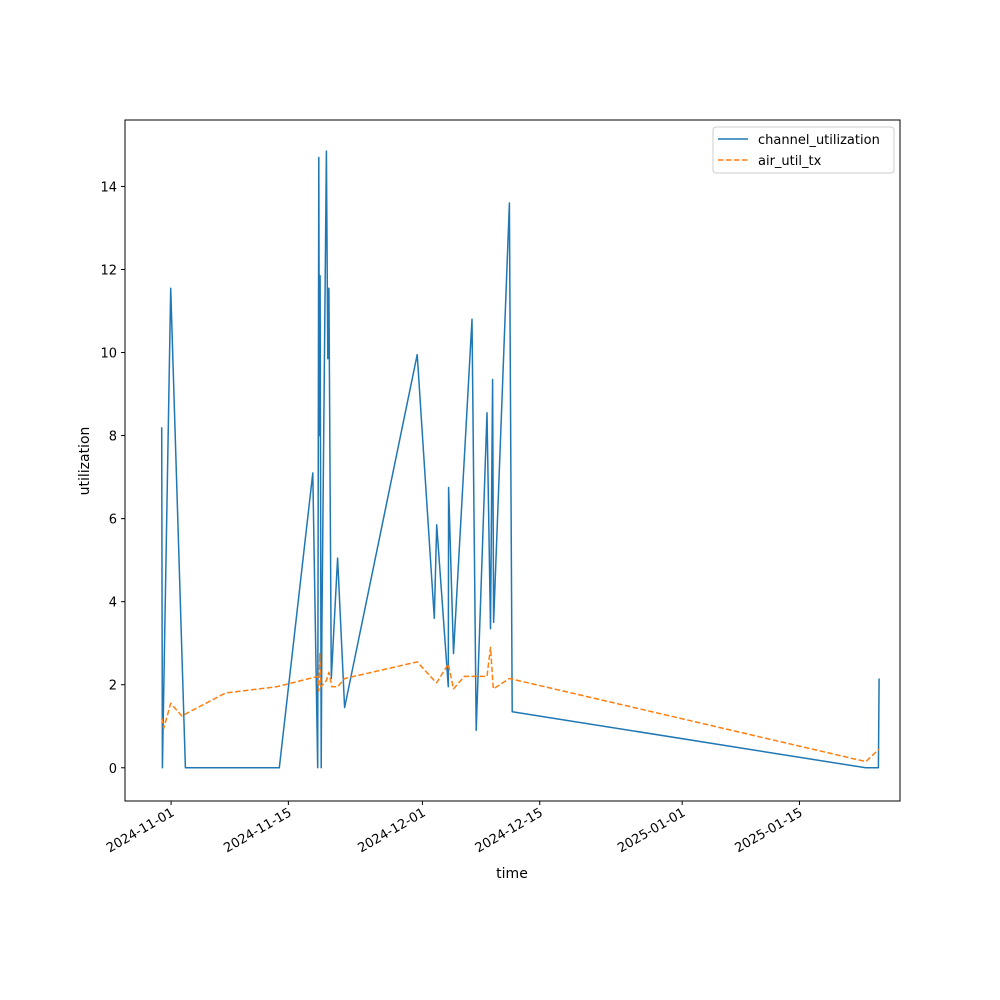 This screenshot has width=1000, height=1000. What do you see at coordinates (108, 187) in the screenshot?
I see `y-tick-label: 14` at bounding box center [108, 187].